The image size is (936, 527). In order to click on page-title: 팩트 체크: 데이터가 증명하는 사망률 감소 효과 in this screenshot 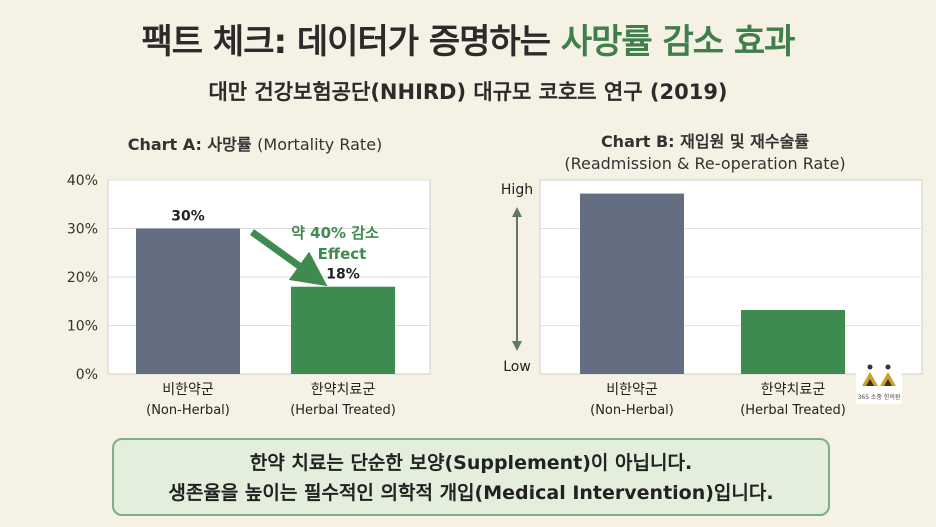, I will do `click(468, 42)`.